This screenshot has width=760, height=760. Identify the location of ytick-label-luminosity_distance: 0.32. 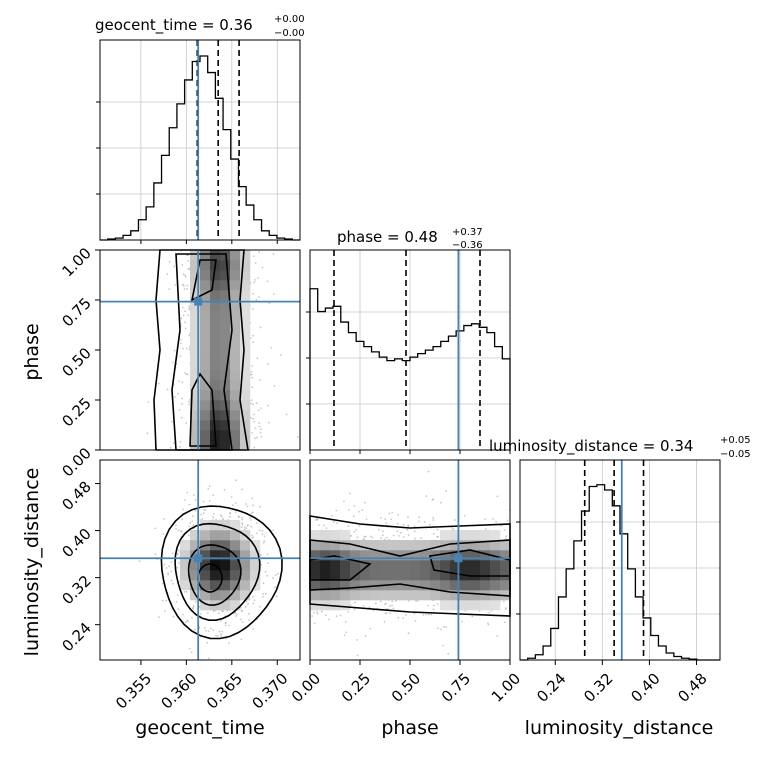
(76, 590).